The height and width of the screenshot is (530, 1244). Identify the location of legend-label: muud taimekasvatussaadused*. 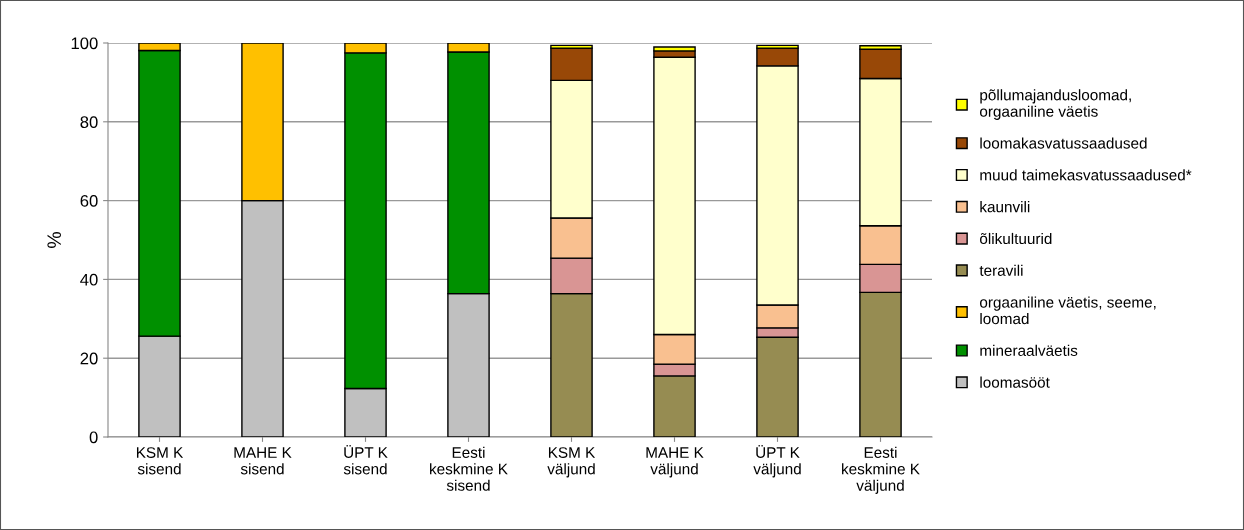
(1086, 175).